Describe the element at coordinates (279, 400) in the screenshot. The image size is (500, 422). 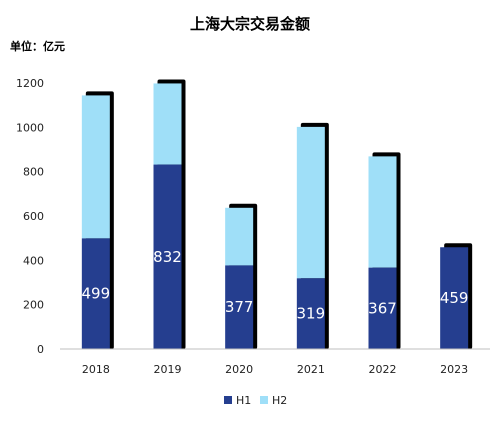
I see `legend-label-h2: H2` at that location.